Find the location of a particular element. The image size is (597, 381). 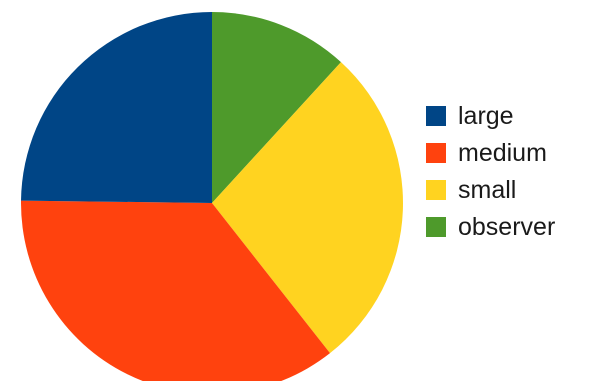

legend-item-small: small is located at coordinates (490, 190).